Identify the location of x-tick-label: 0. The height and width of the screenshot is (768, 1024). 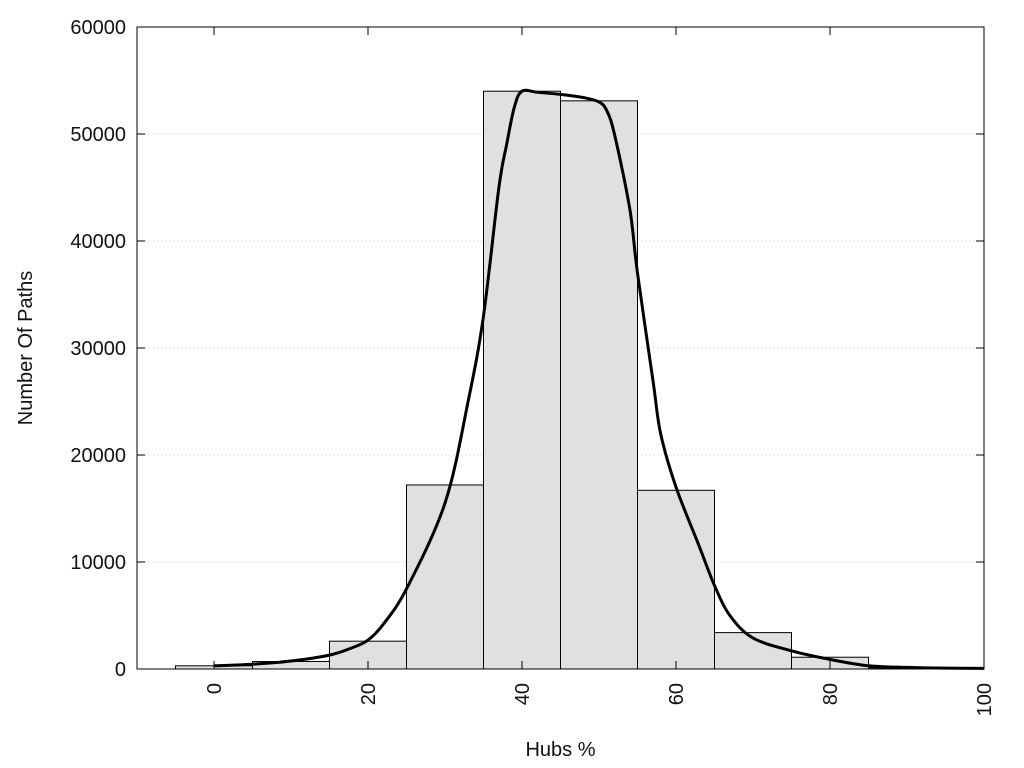
(215, 688).